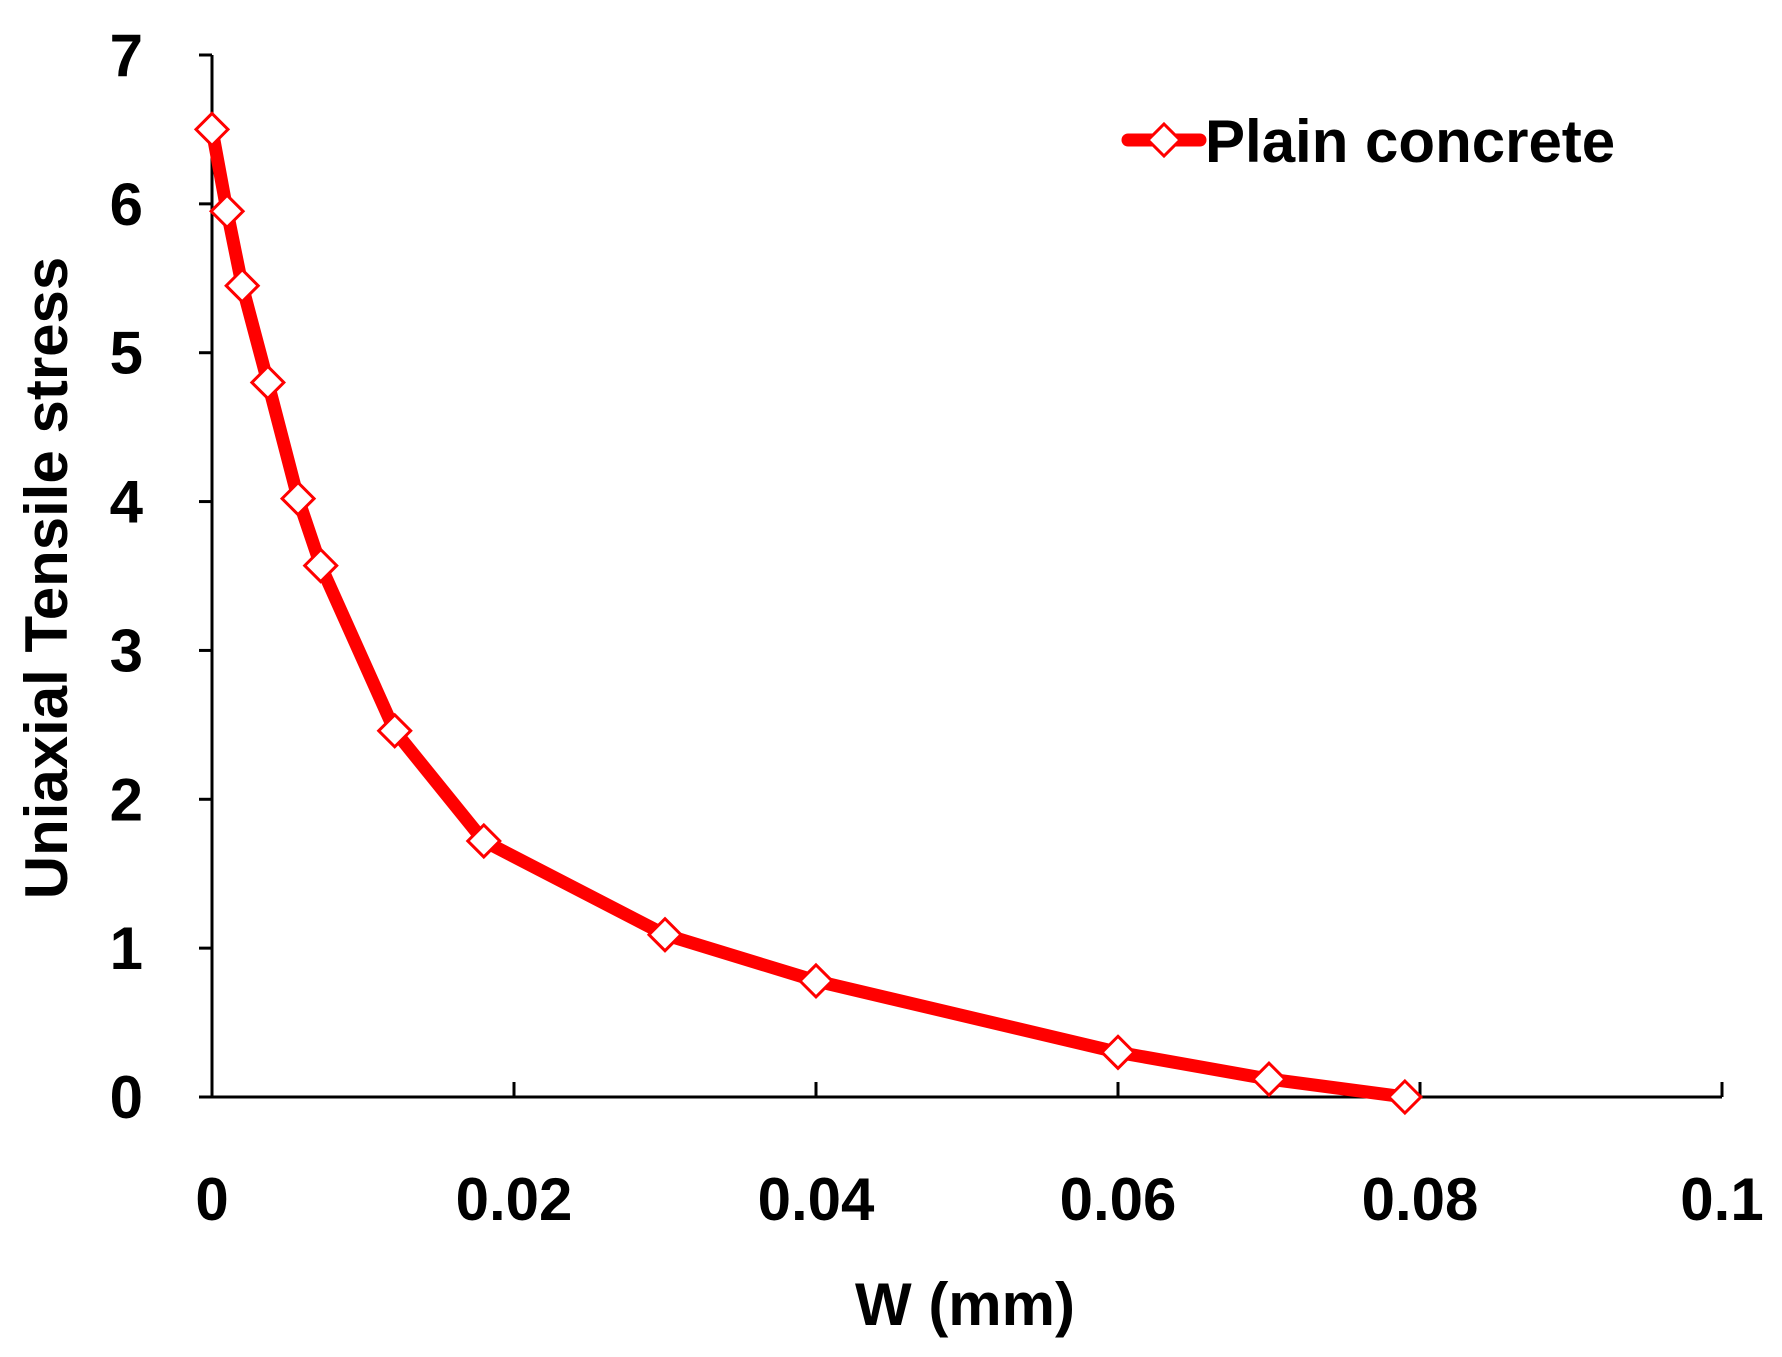 The image size is (1782, 1357). I want to click on x-axis-title: W (mm), so click(965, 1304).